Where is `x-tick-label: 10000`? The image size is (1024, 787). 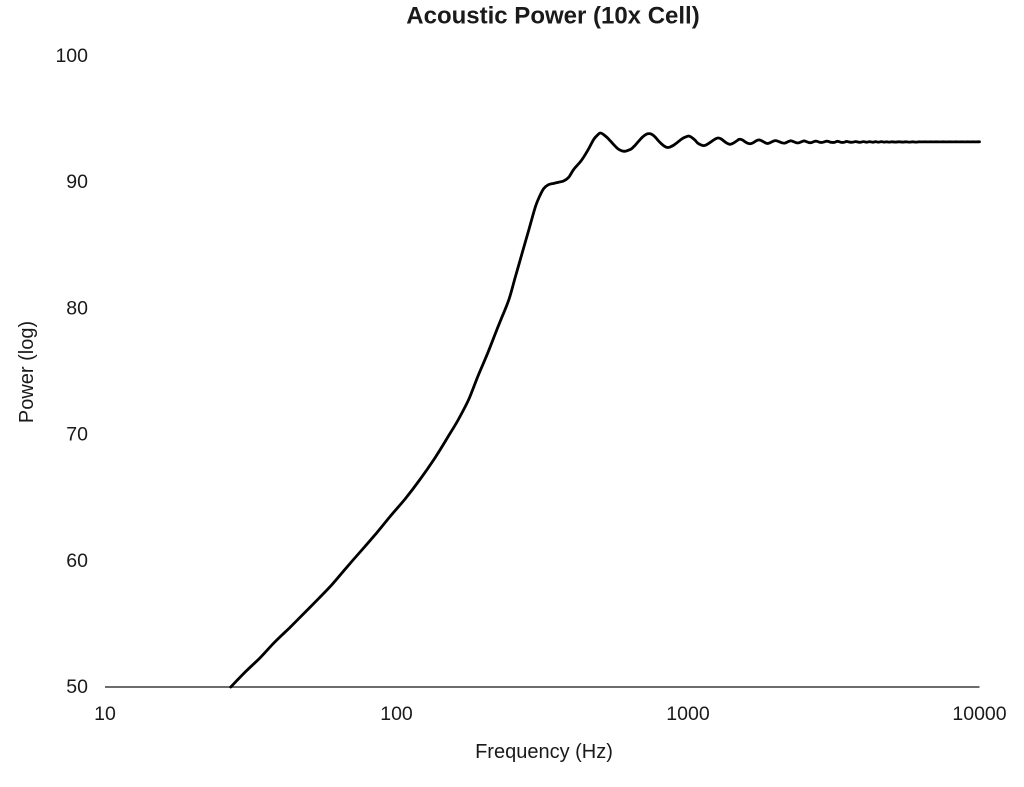
x-tick-label: 10000 is located at coordinates (979, 714).